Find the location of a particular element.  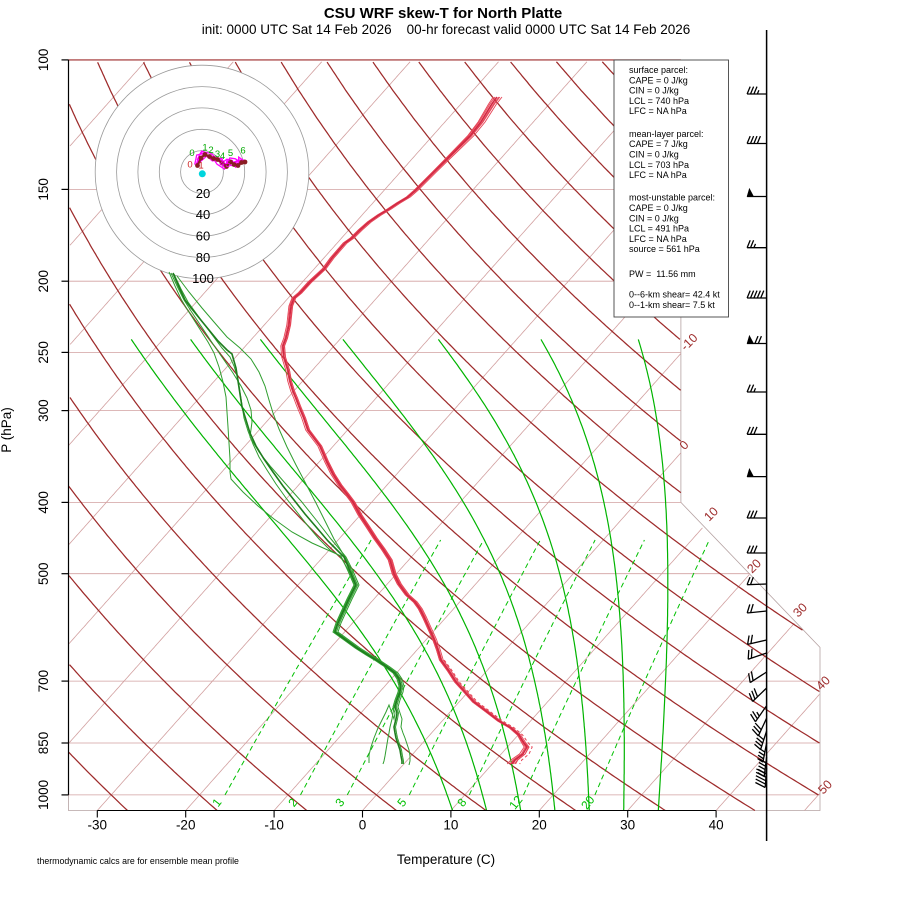

svg-text:CSU WRF skew-T for North Platt: CSU WRF skew-T for North Platte is located at coordinates (443, 13).